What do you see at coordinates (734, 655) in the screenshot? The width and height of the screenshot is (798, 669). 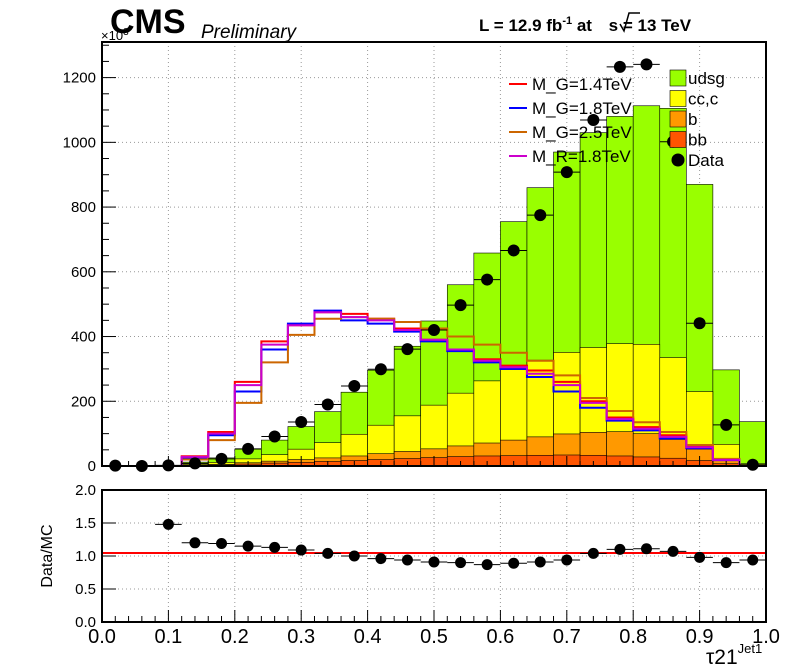 I see `x-axis-label: τ21Jet1` at bounding box center [734, 655].